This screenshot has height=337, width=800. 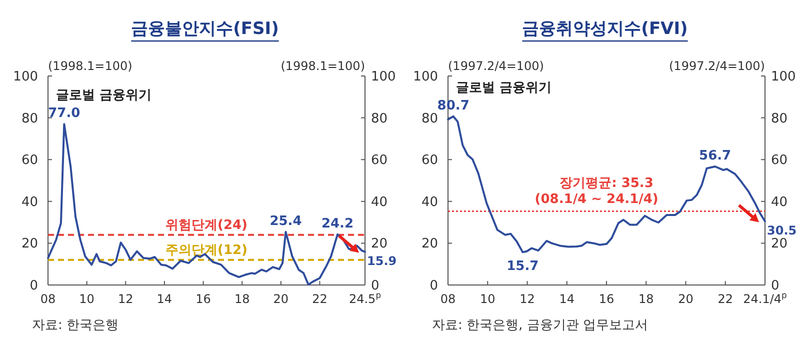 What do you see at coordinates (715, 156) in the screenshot?
I see `annotation: 56.7` at bounding box center [715, 156].